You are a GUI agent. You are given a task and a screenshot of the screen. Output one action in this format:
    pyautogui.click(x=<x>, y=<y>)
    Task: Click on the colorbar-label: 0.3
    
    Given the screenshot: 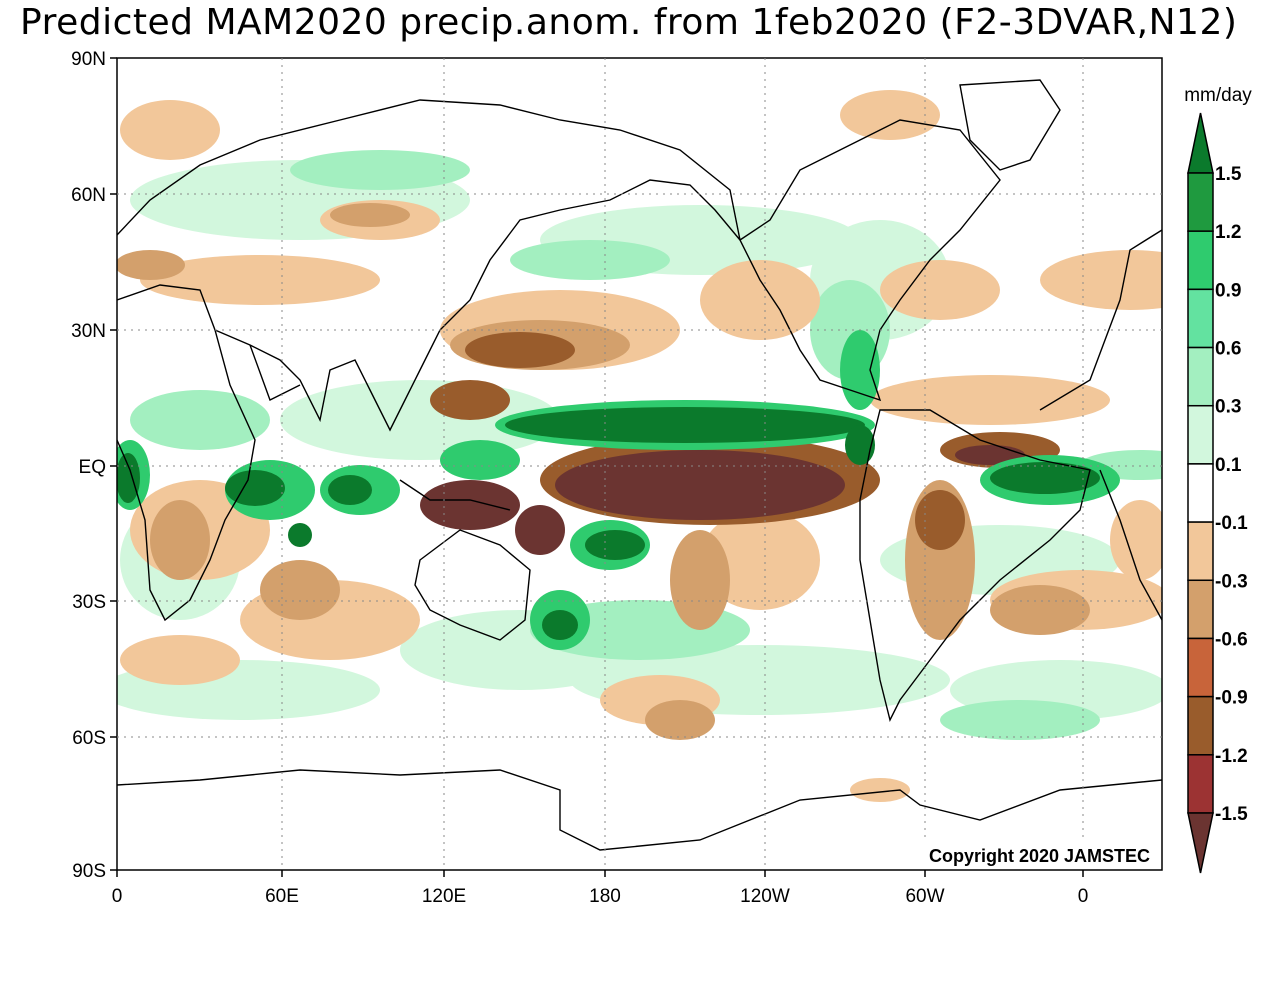 What is the action you would take?
    pyautogui.click(x=1228, y=407)
    